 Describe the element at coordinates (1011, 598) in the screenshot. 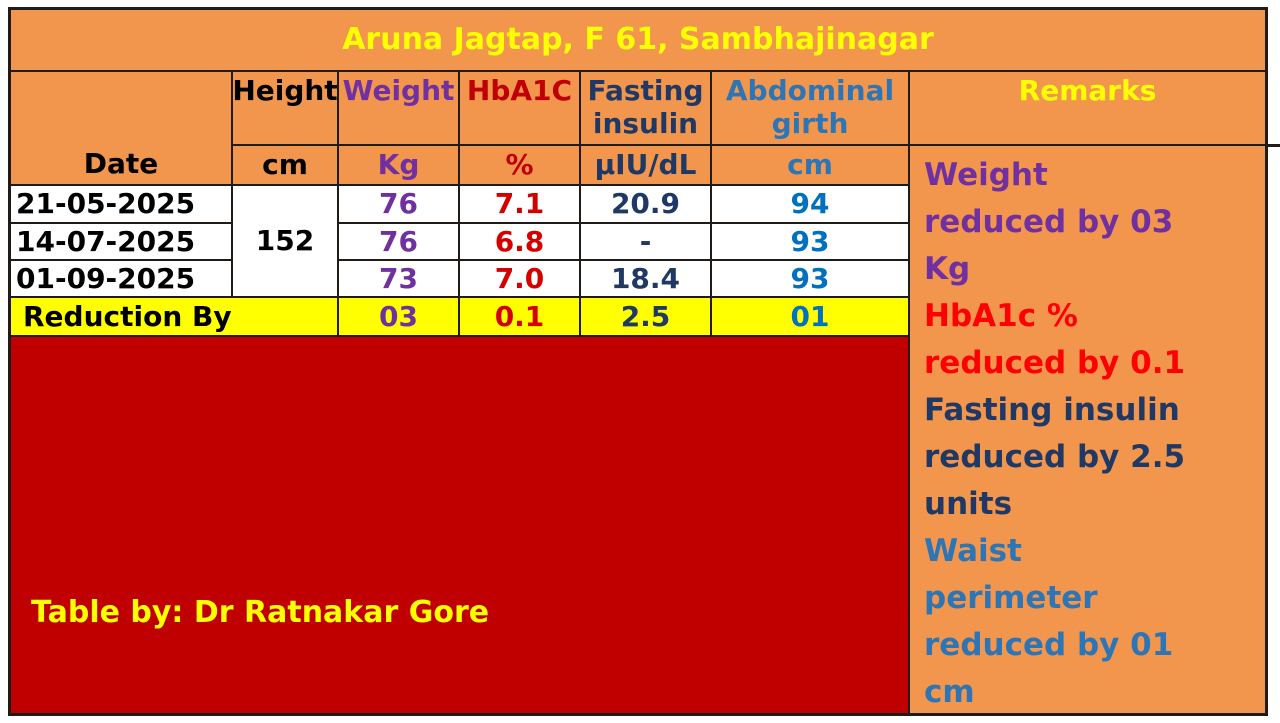

I see `remark-line: perimeter` at that location.